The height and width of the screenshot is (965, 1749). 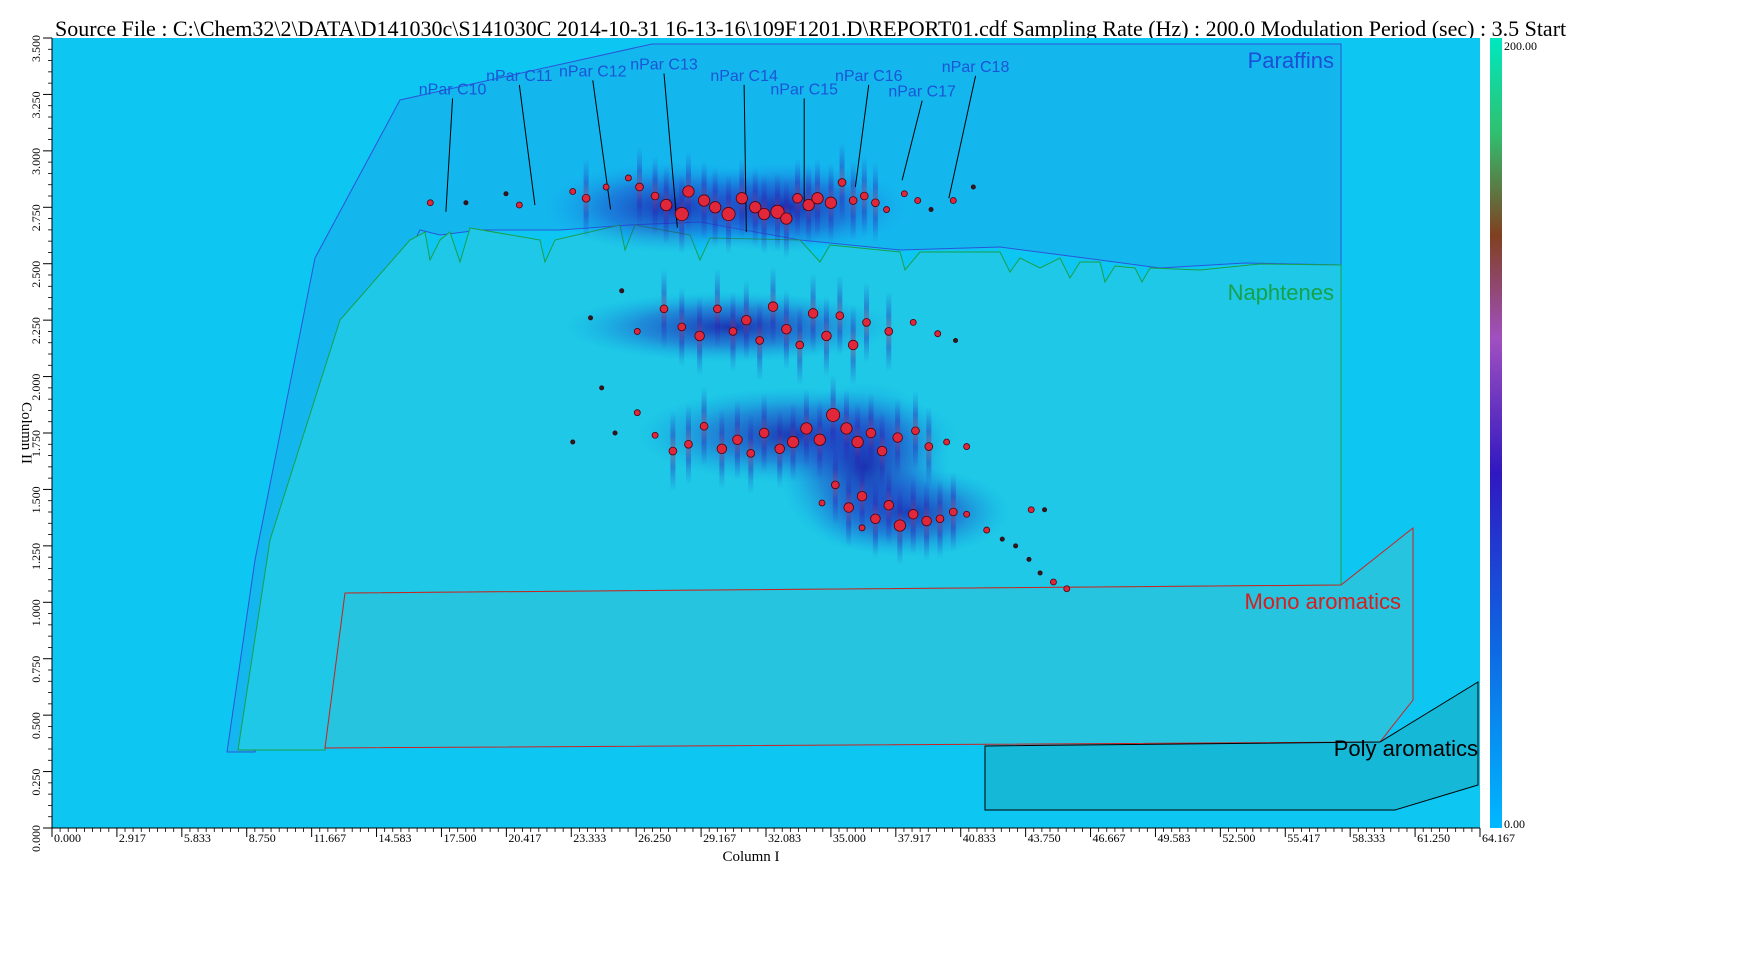 What do you see at coordinates (711, 153) in the screenshot?
I see `peak-label-lines` at bounding box center [711, 153].